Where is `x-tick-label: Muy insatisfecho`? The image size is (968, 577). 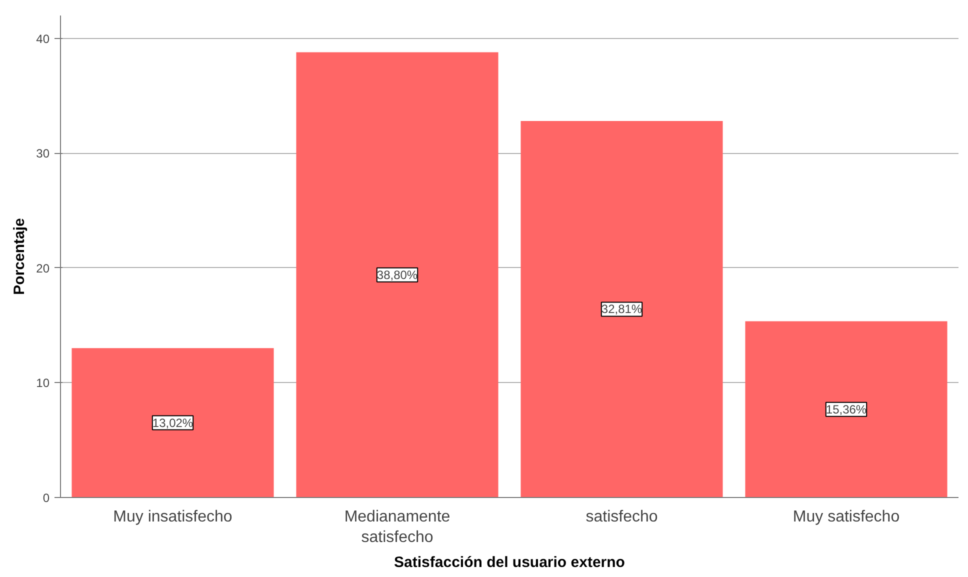
x-tick-label: Muy insatisfecho is located at coordinates (172, 517).